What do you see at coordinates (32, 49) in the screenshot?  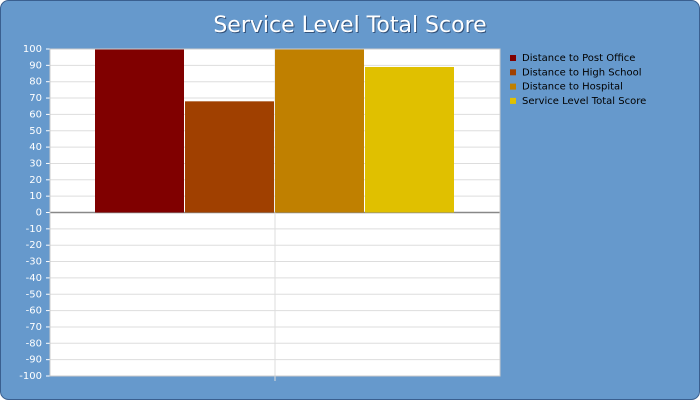 I see `y-tick-label: 100` at bounding box center [32, 49].